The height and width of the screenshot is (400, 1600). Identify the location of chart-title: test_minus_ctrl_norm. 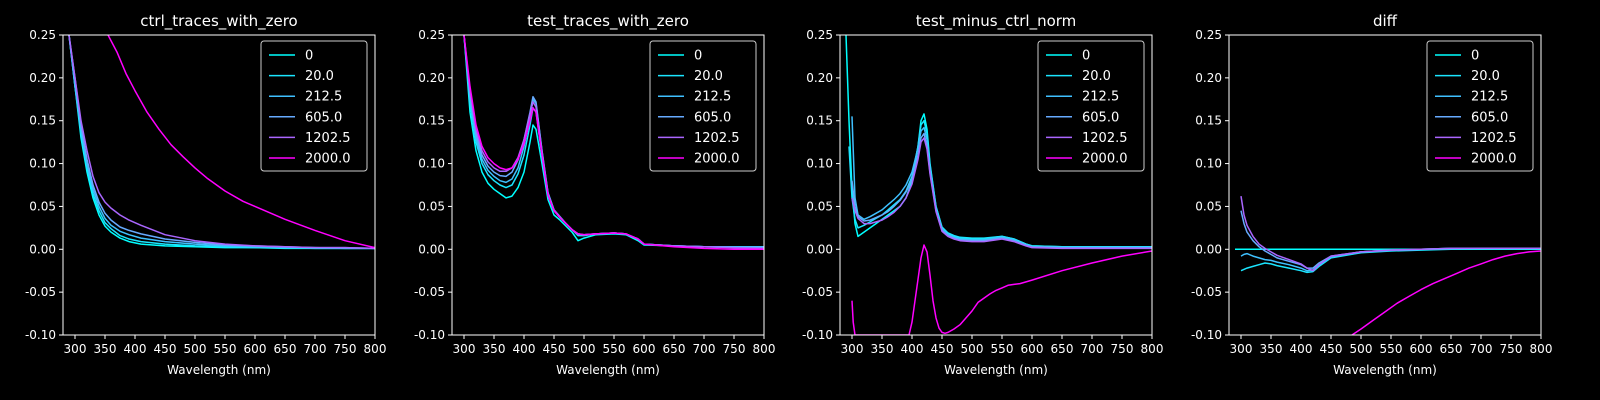
(996, 21).